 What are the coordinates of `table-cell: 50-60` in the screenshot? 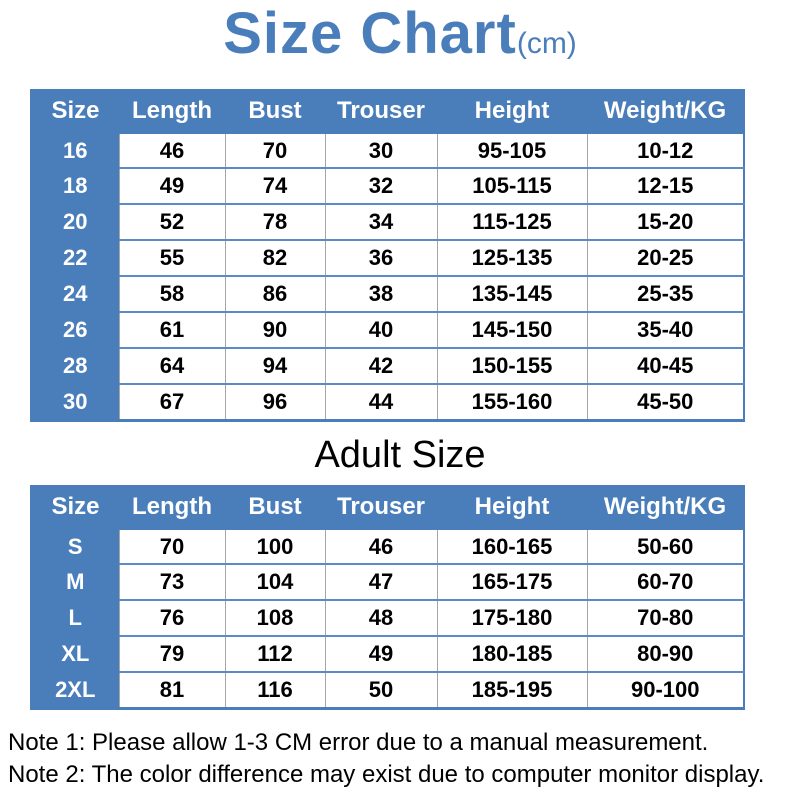 It's located at (665, 546).